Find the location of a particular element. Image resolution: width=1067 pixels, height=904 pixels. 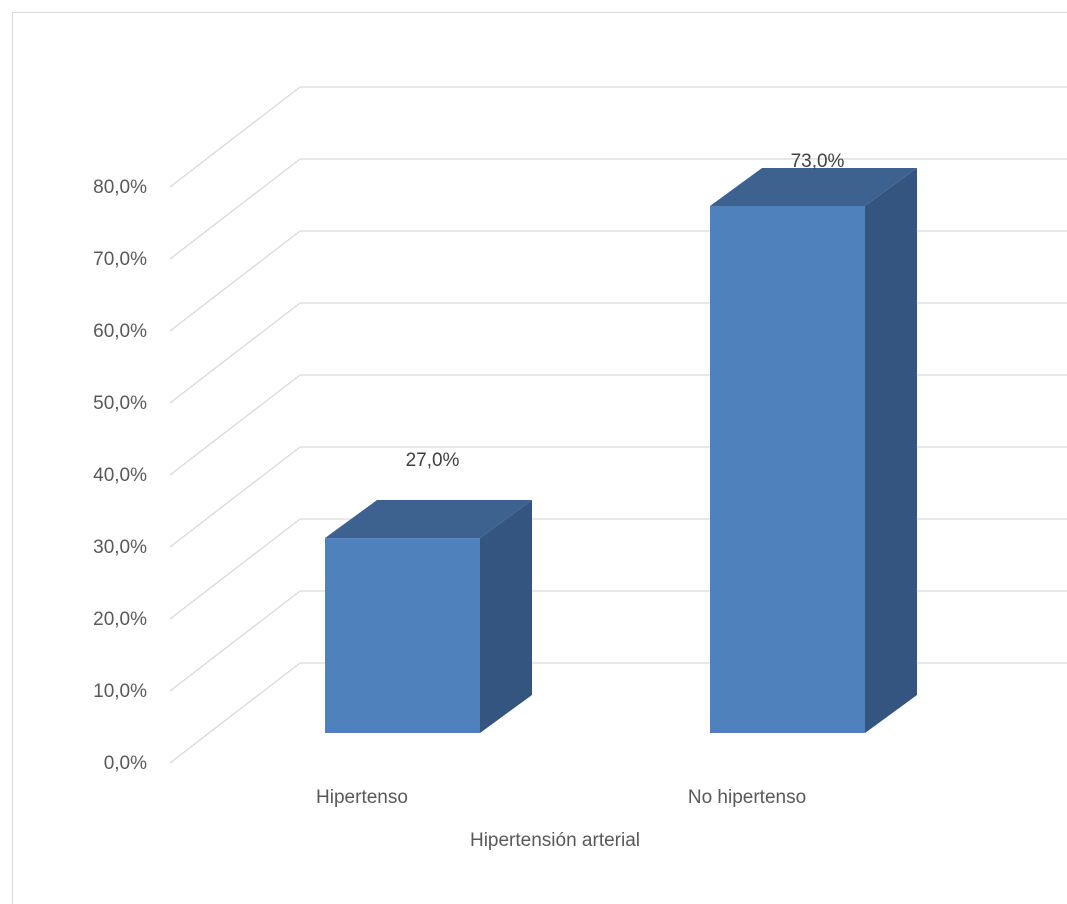

y-tick-label: 10,0% is located at coordinates (120, 691).